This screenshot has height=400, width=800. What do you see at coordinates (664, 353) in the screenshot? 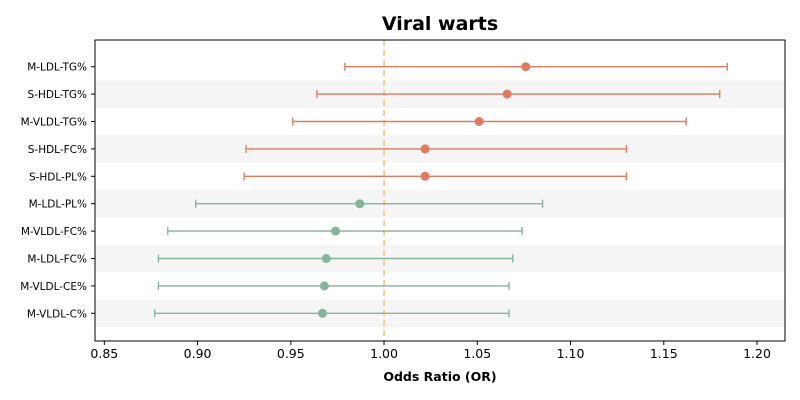
I see `x-tick-label: 1.15` at bounding box center [664, 353].